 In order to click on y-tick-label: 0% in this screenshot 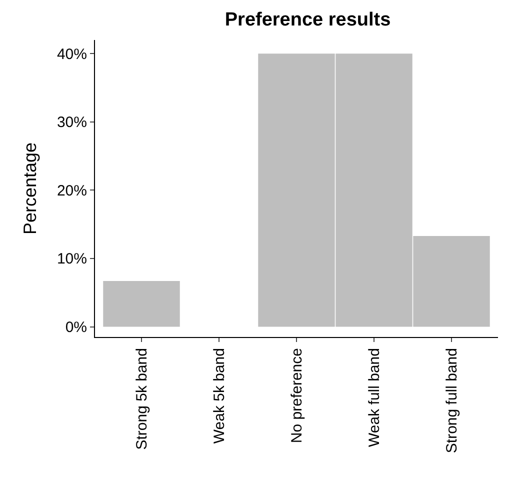, I will do `click(76, 327)`.